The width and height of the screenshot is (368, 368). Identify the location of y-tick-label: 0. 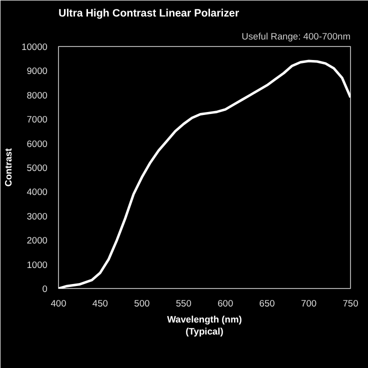
(45, 289).